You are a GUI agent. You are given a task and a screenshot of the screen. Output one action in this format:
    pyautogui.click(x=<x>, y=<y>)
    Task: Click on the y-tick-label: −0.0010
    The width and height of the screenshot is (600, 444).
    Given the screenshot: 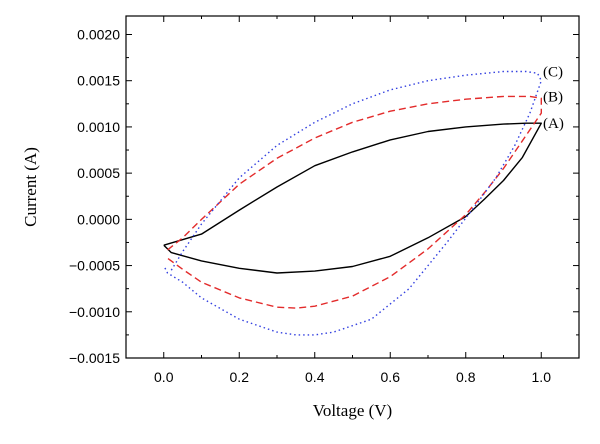 What is the action you would take?
    pyautogui.click(x=94, y=312)
    